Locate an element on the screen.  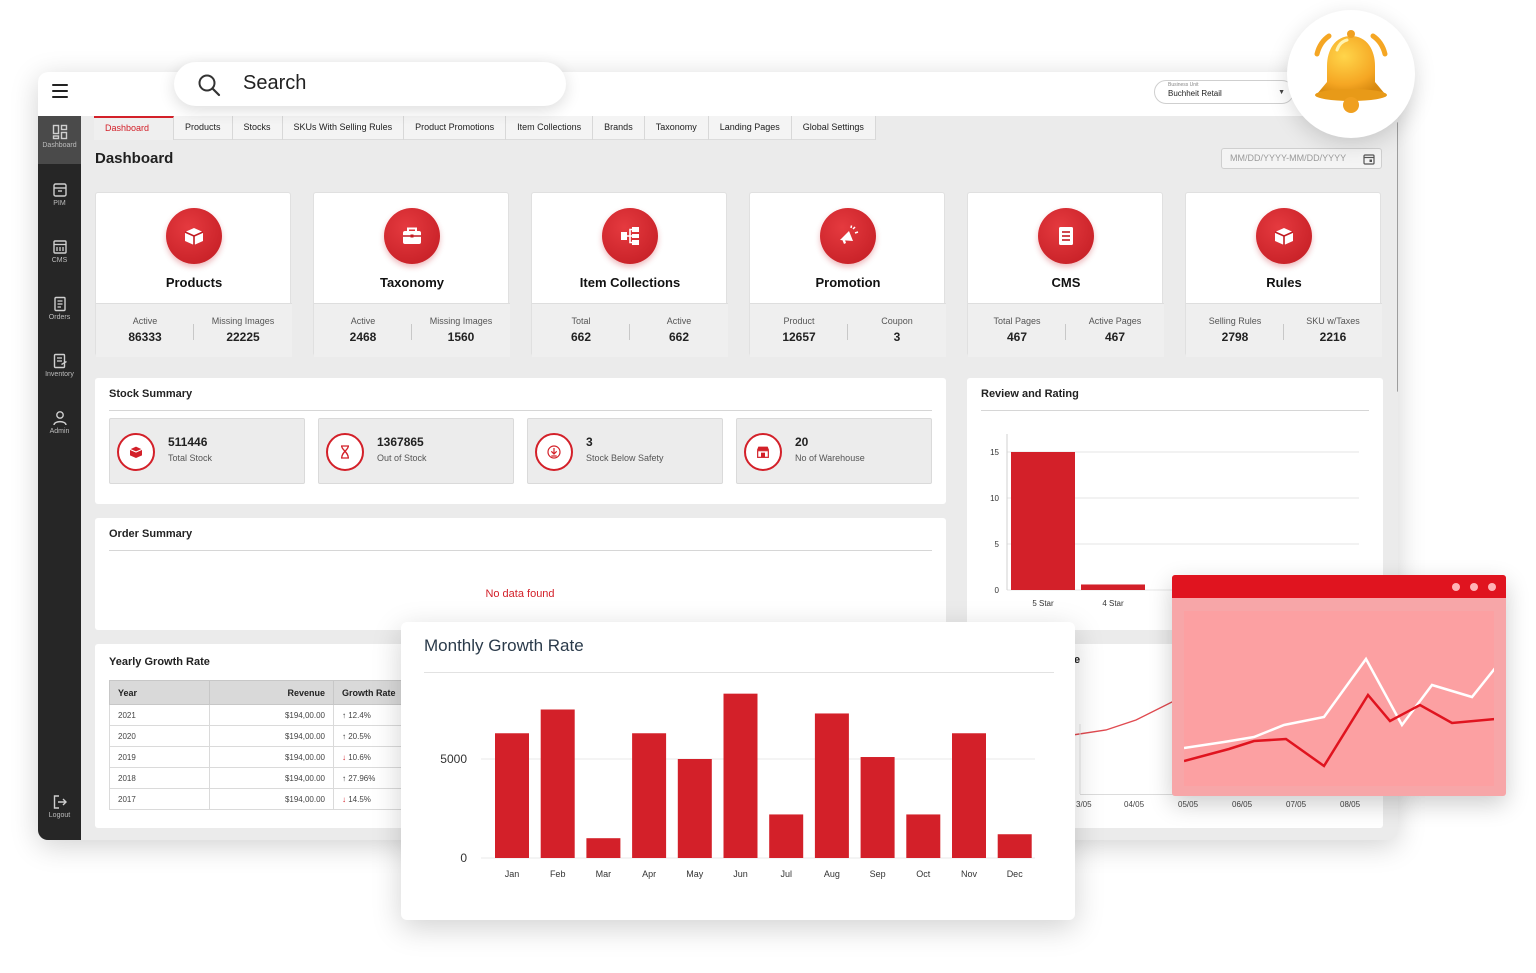
card-key: Active is located at coordinates (363, 321).